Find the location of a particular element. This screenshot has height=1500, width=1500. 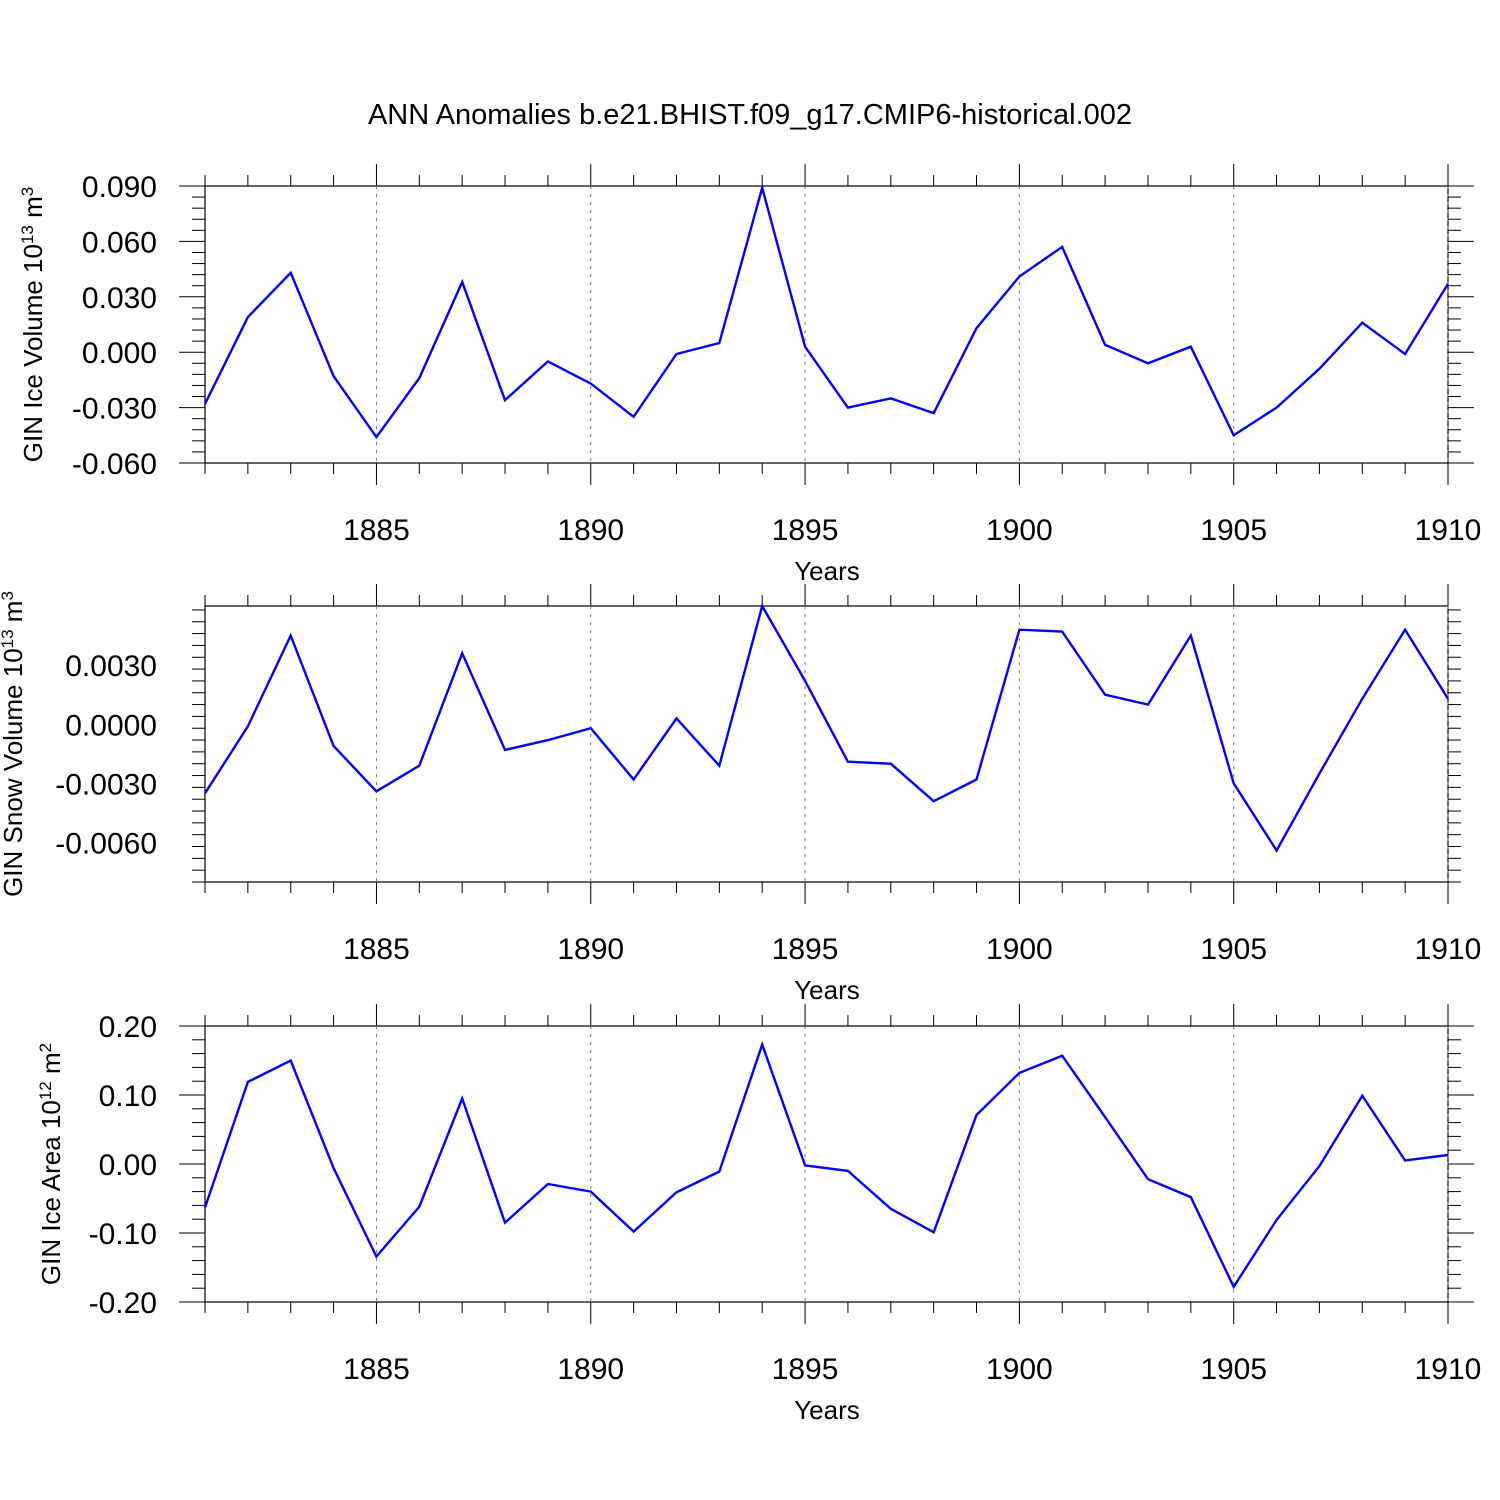

y-axis-label-part: GIN Ice Volume 10 is located at coordinates (33, 353).